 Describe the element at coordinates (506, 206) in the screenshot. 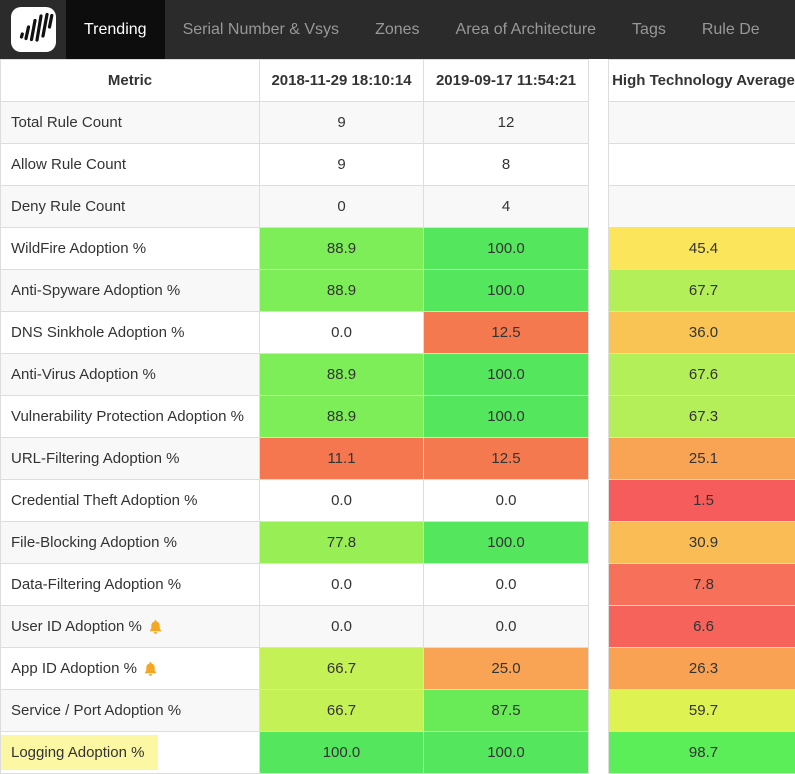

I see `snapshot2-value-cell: 4` at that location.